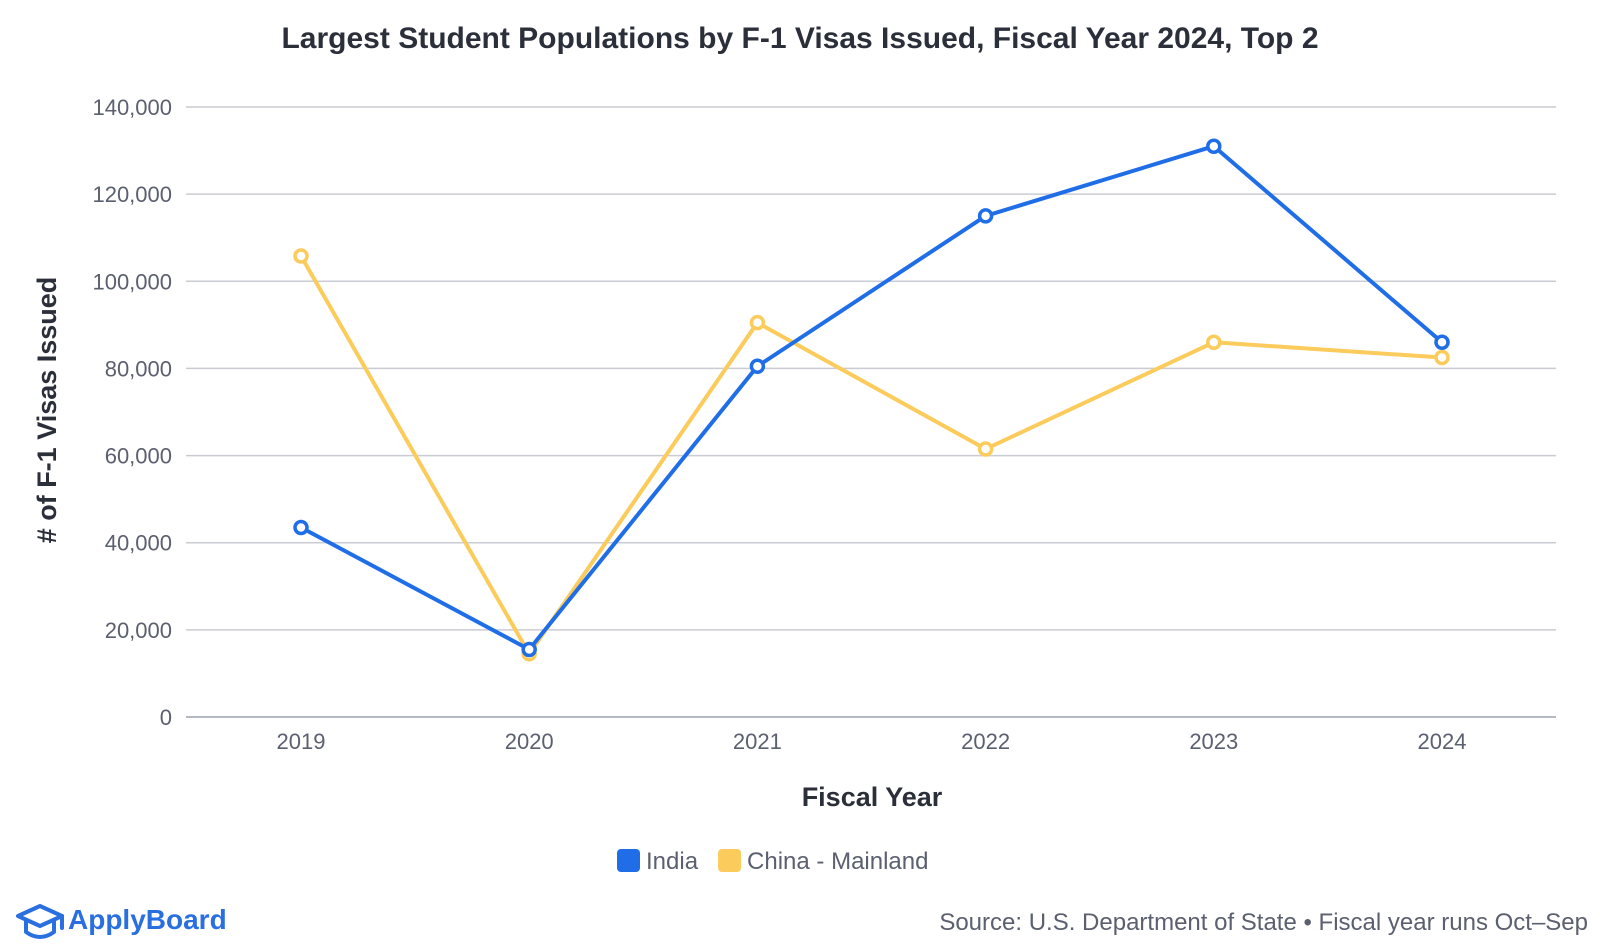 The image size is (1600, 951). I want to click on y-tick-label: 40,000, so click(138, 543).